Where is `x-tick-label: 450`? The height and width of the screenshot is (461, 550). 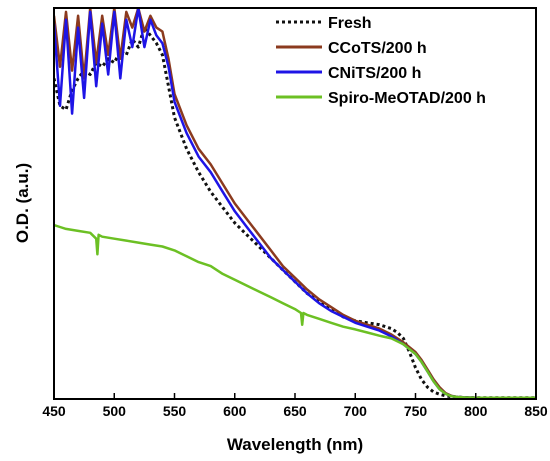 x-tick-label: 450 is located at coordinates (54, 411).